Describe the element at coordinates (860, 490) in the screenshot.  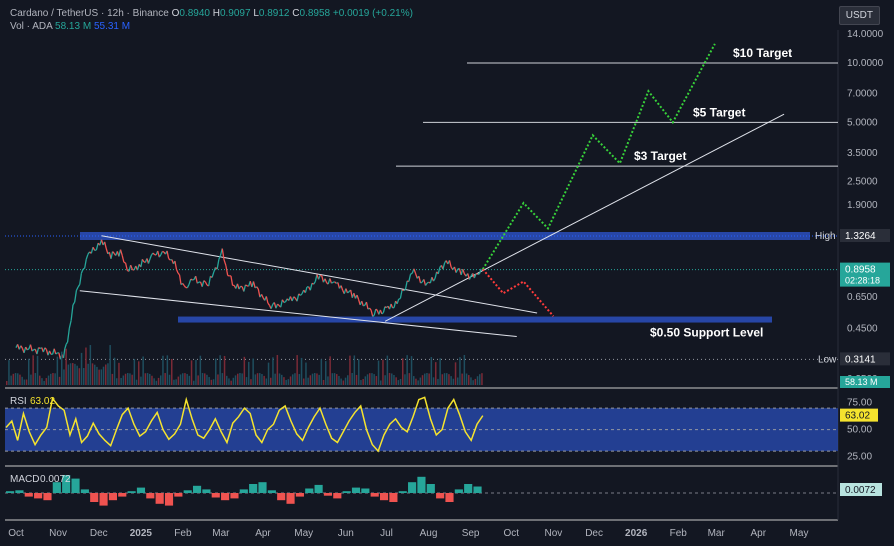
I see `macd-tag-value: 0.0072` at that location.